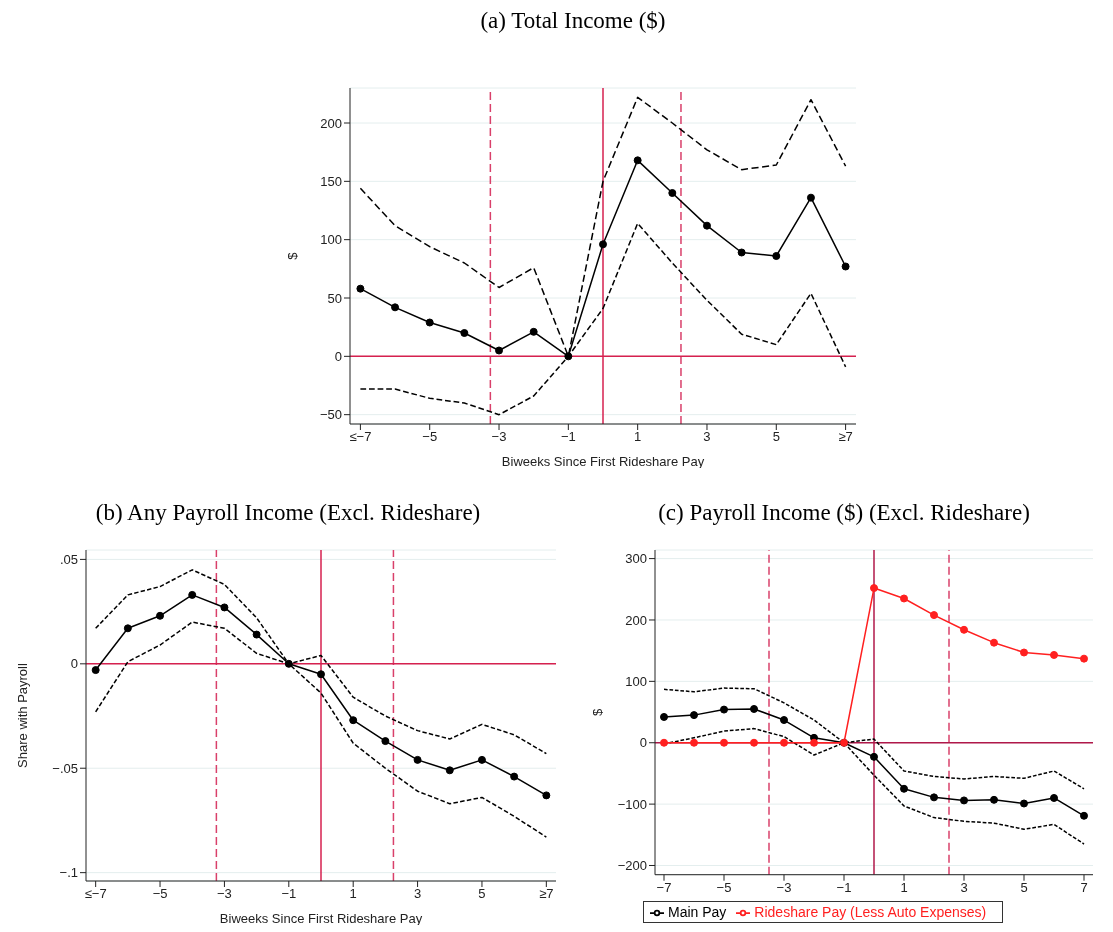  What do you see at coordinates (1084, 887) in the screenshot?
I see `x-tick-label: 7` at bounding box center [1084, 887].